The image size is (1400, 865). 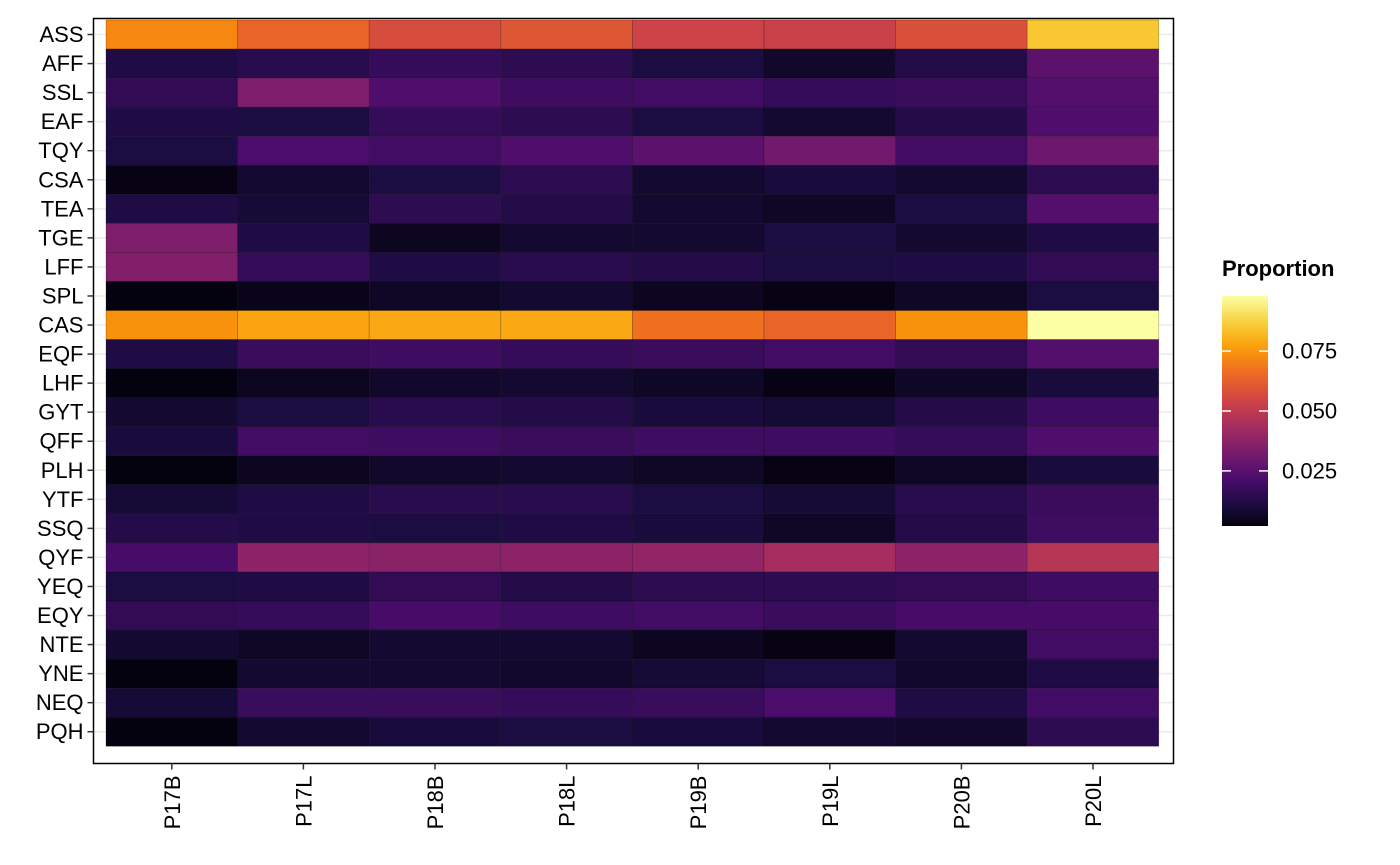 What do you see at coordinates (566, 92) in the screenshot?
I see `heatmap-cell-SSL-P18L: SSL / P18L: 0.019` at bounding box center [566, 92].